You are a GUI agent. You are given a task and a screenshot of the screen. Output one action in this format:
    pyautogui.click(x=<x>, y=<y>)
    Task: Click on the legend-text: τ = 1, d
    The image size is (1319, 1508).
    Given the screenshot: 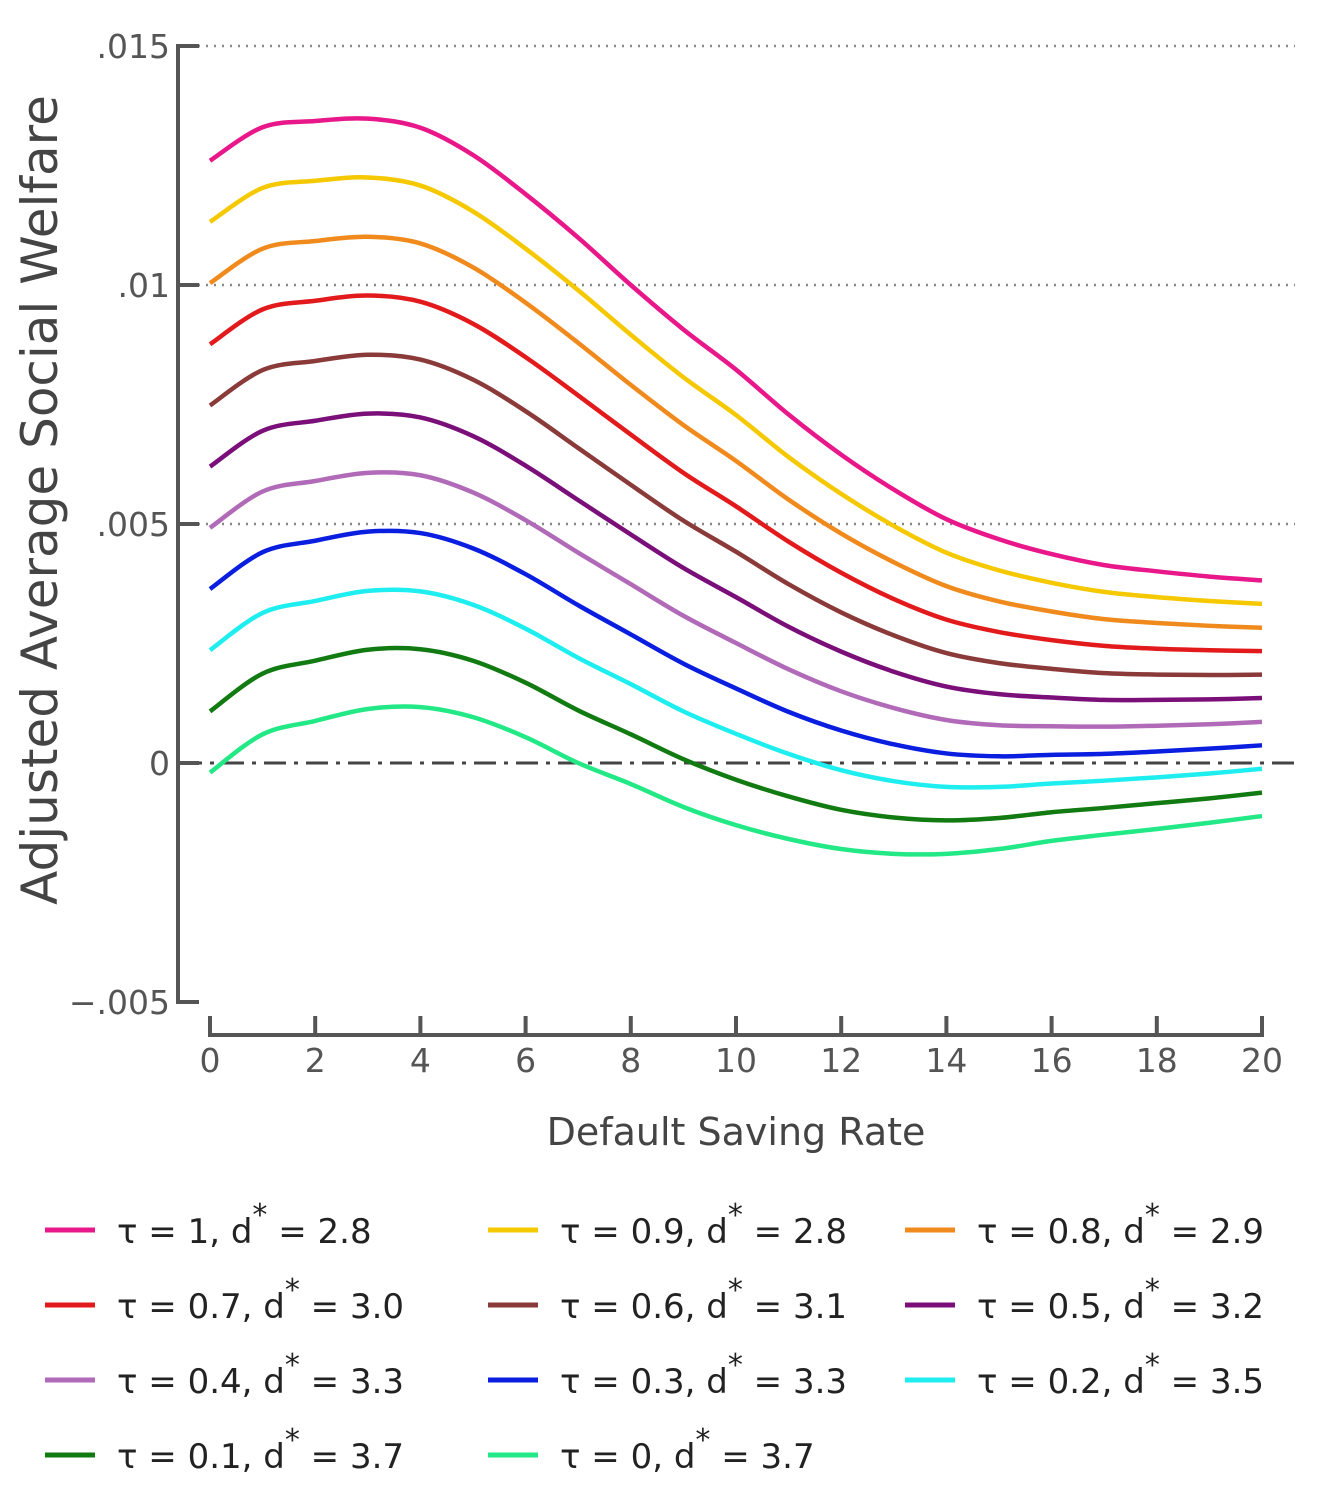 What is the action you would take?
    pyautogui.click(x=184, y=1232)
    